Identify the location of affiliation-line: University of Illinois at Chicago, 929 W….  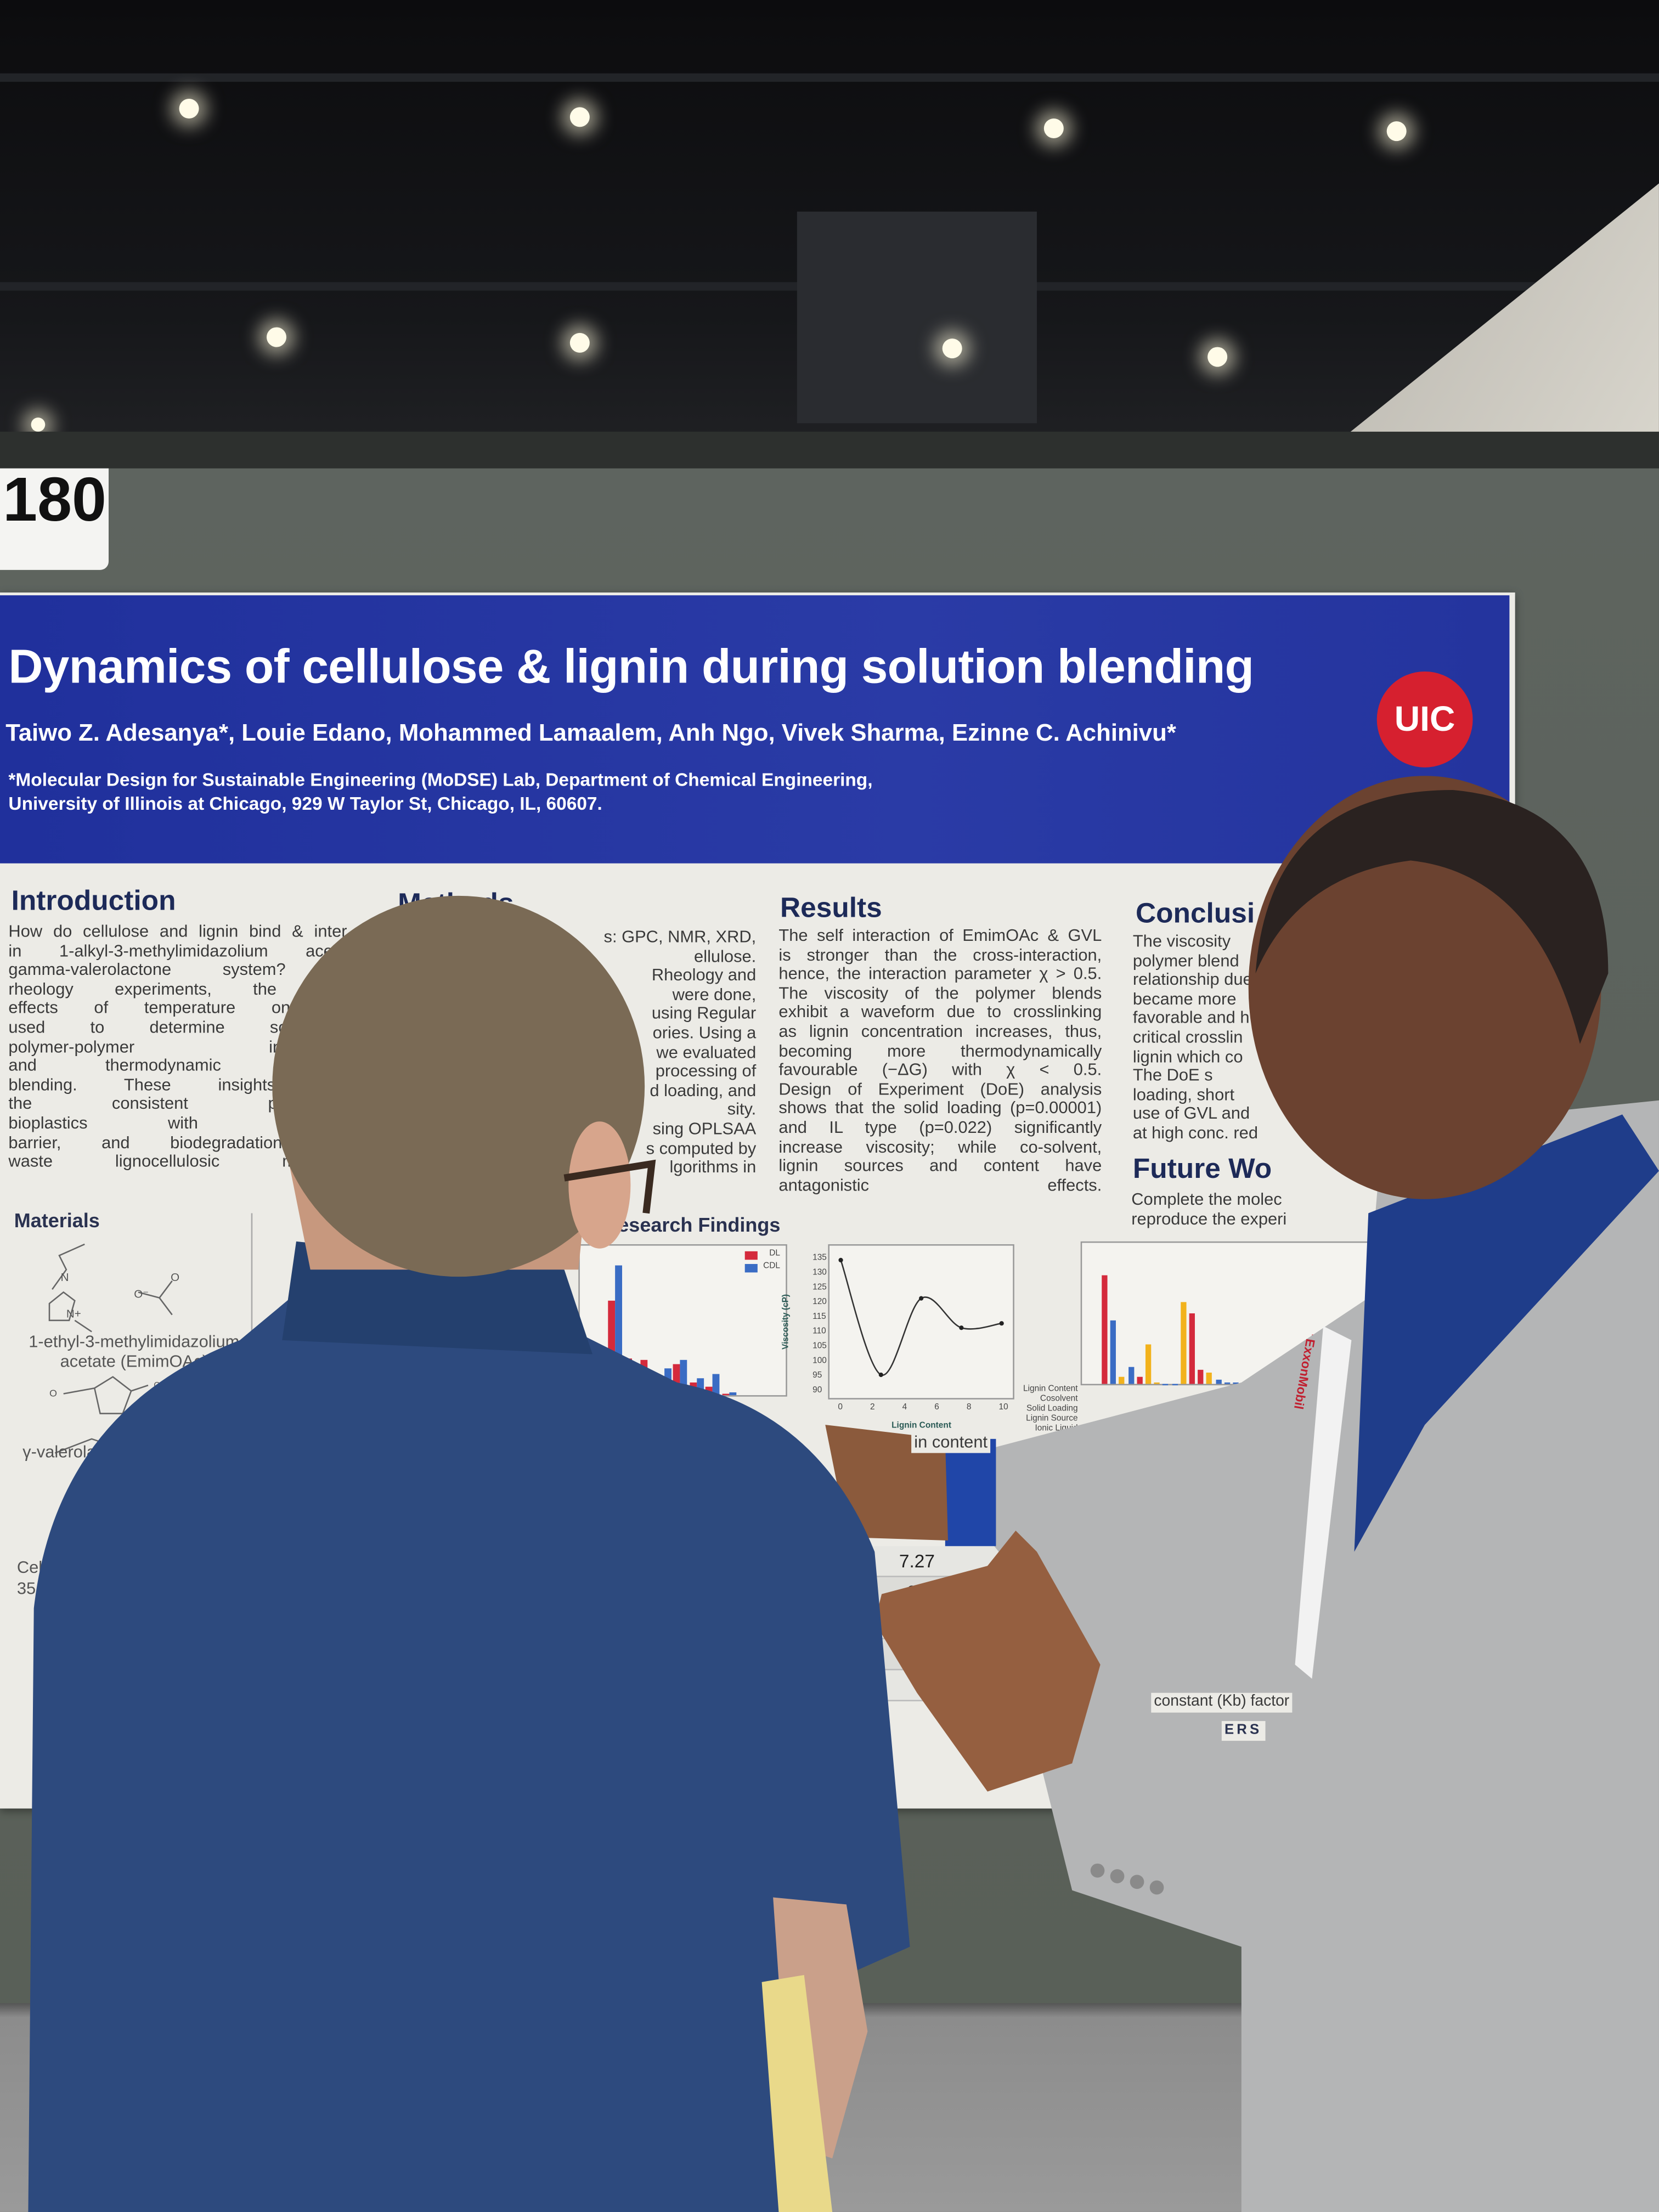
(305, 804).